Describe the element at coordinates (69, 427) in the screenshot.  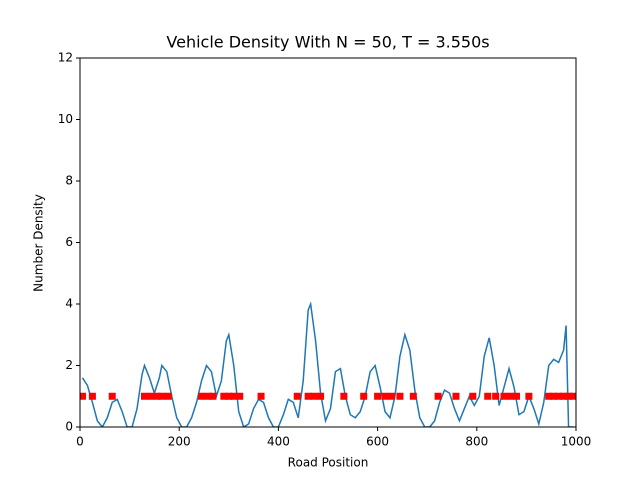
I see `y-tick-label: 0` at that location.